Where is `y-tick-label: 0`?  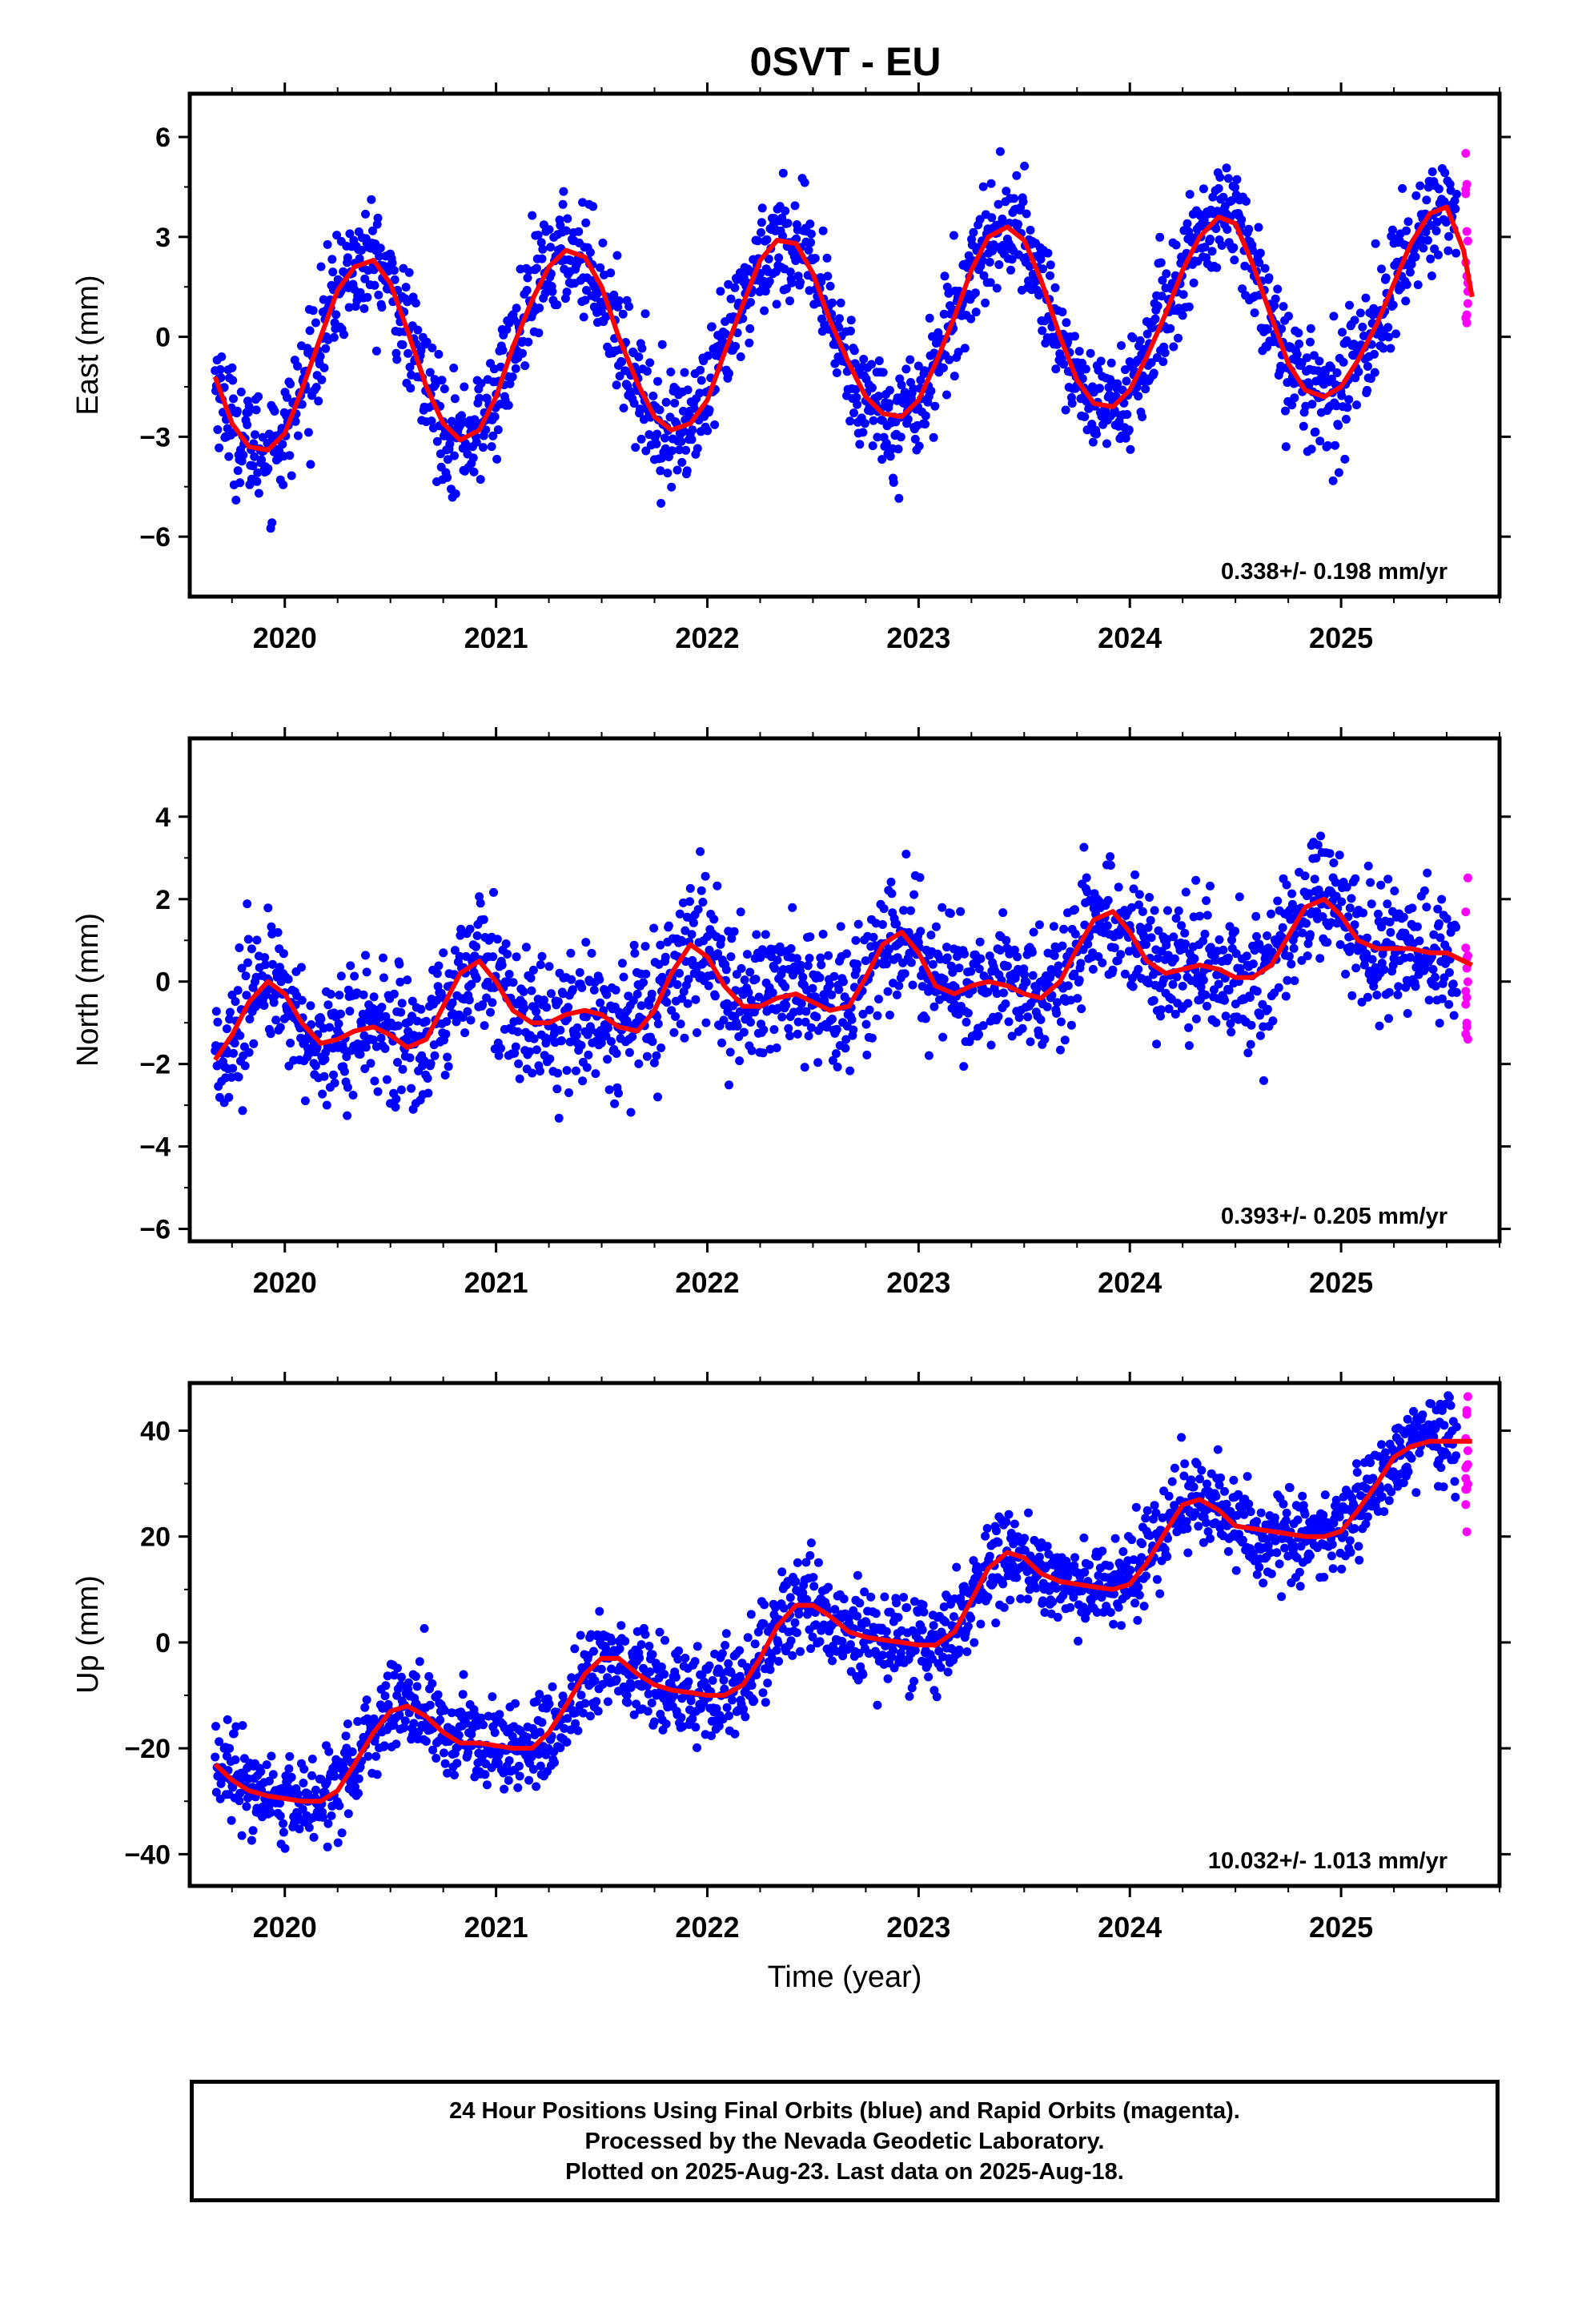 y-tick-label: 0 is located at coordinates (163, 982).